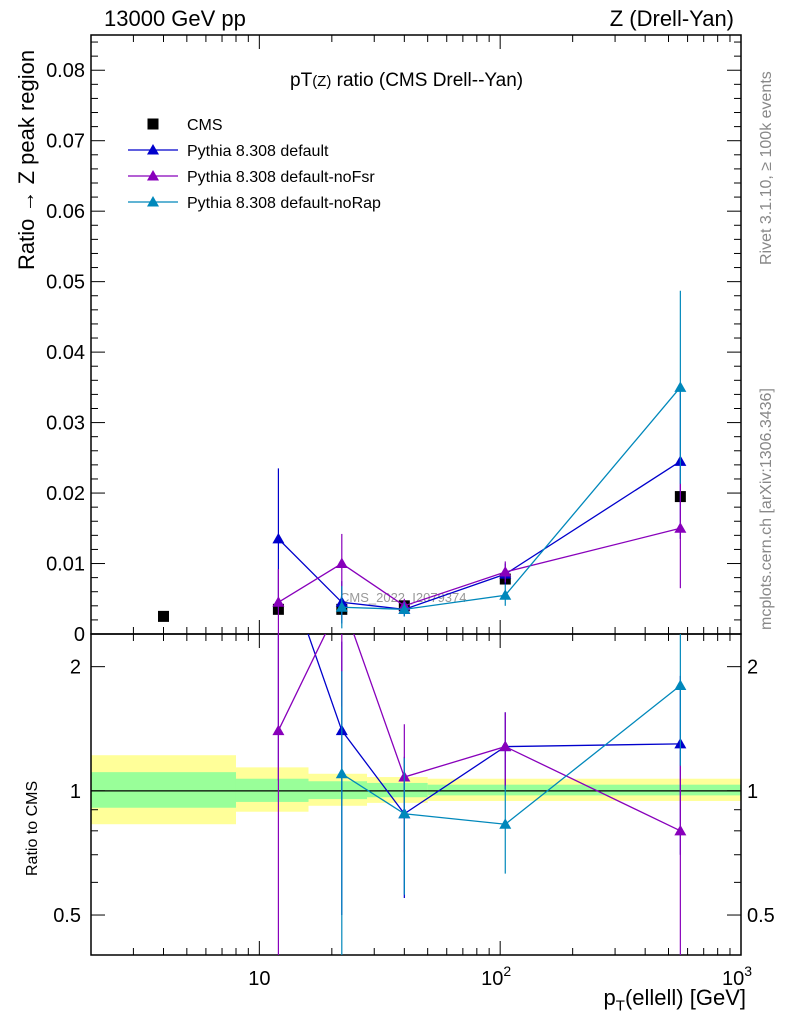 The height and width of the screenshot is (1024, 786). Describe the element at coordinates (205, 125) in the screenshot. I see `legend-label: CMS` at that location.